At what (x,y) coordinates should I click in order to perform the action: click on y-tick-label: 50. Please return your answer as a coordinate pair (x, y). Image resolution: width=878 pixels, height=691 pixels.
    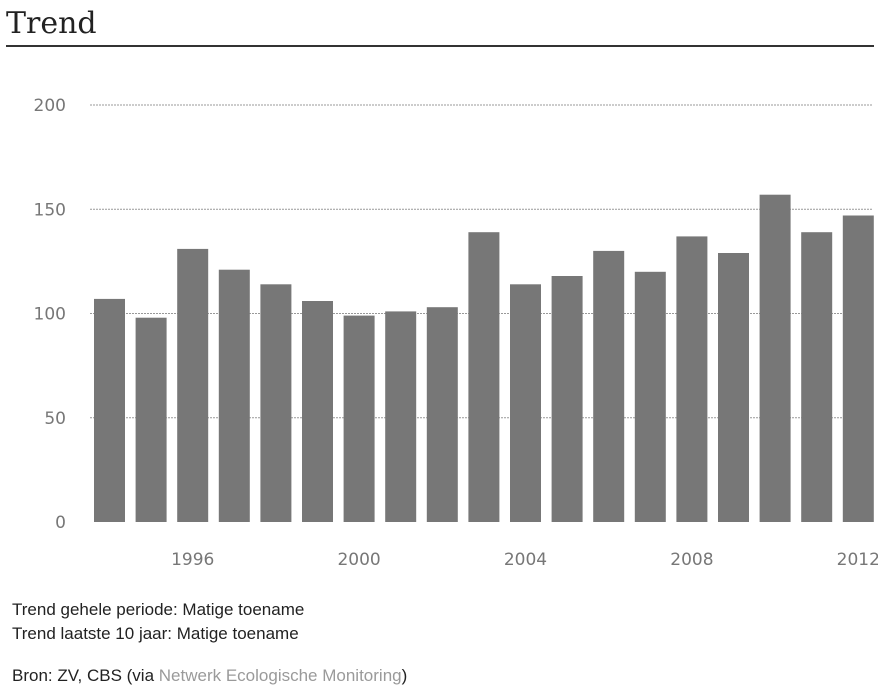
    Looking at the image, I should click on (55, 419).